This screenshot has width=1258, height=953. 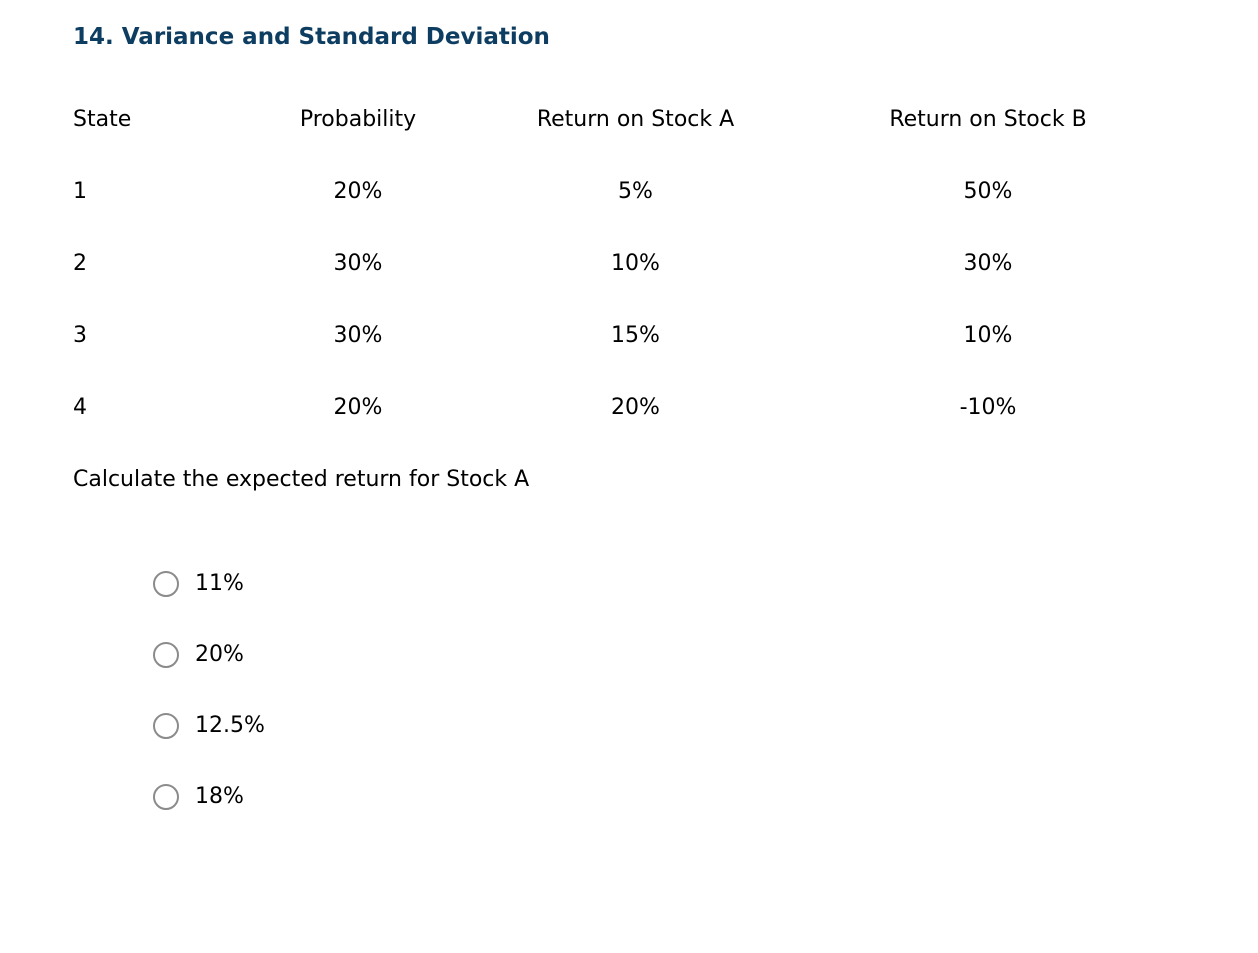 What do you see at coordinates (988, 119) in the screenshot?
I see `column-header-return-stock-b: Return on Stock B` at bounding box center [988, 119].